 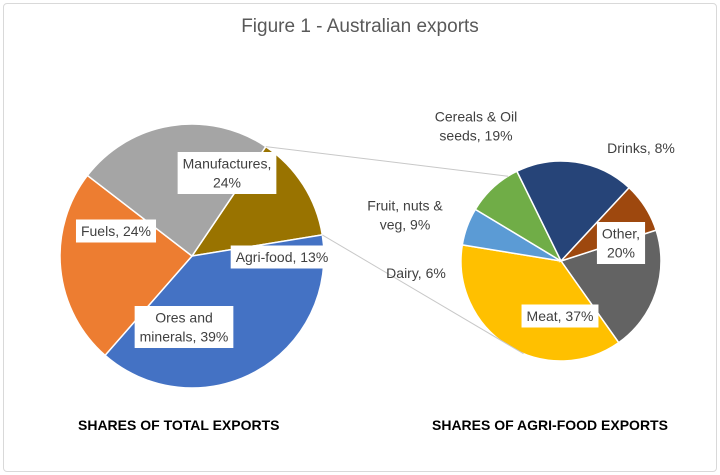 I want to click on pie1-label-fuels-box, so click(x=116, y=231).